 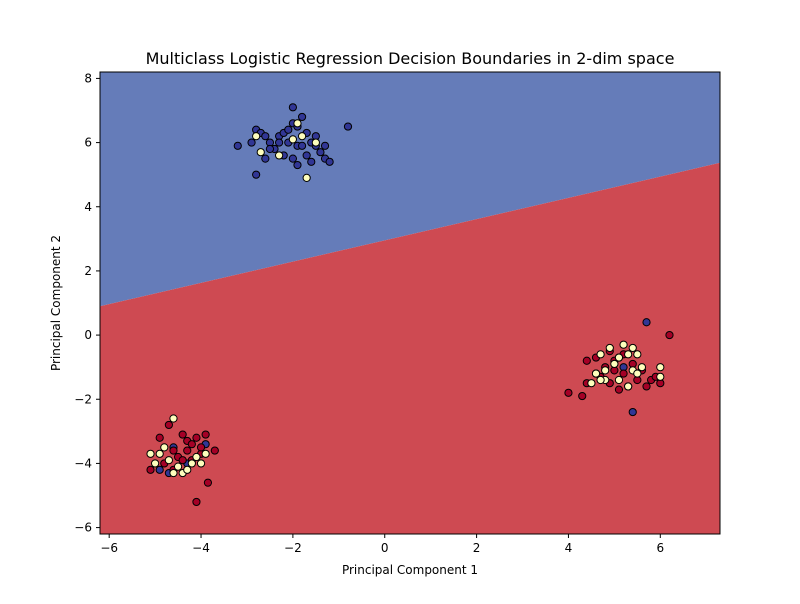 I want to click on y-tick-label: 6, so click(x=88, y=143).